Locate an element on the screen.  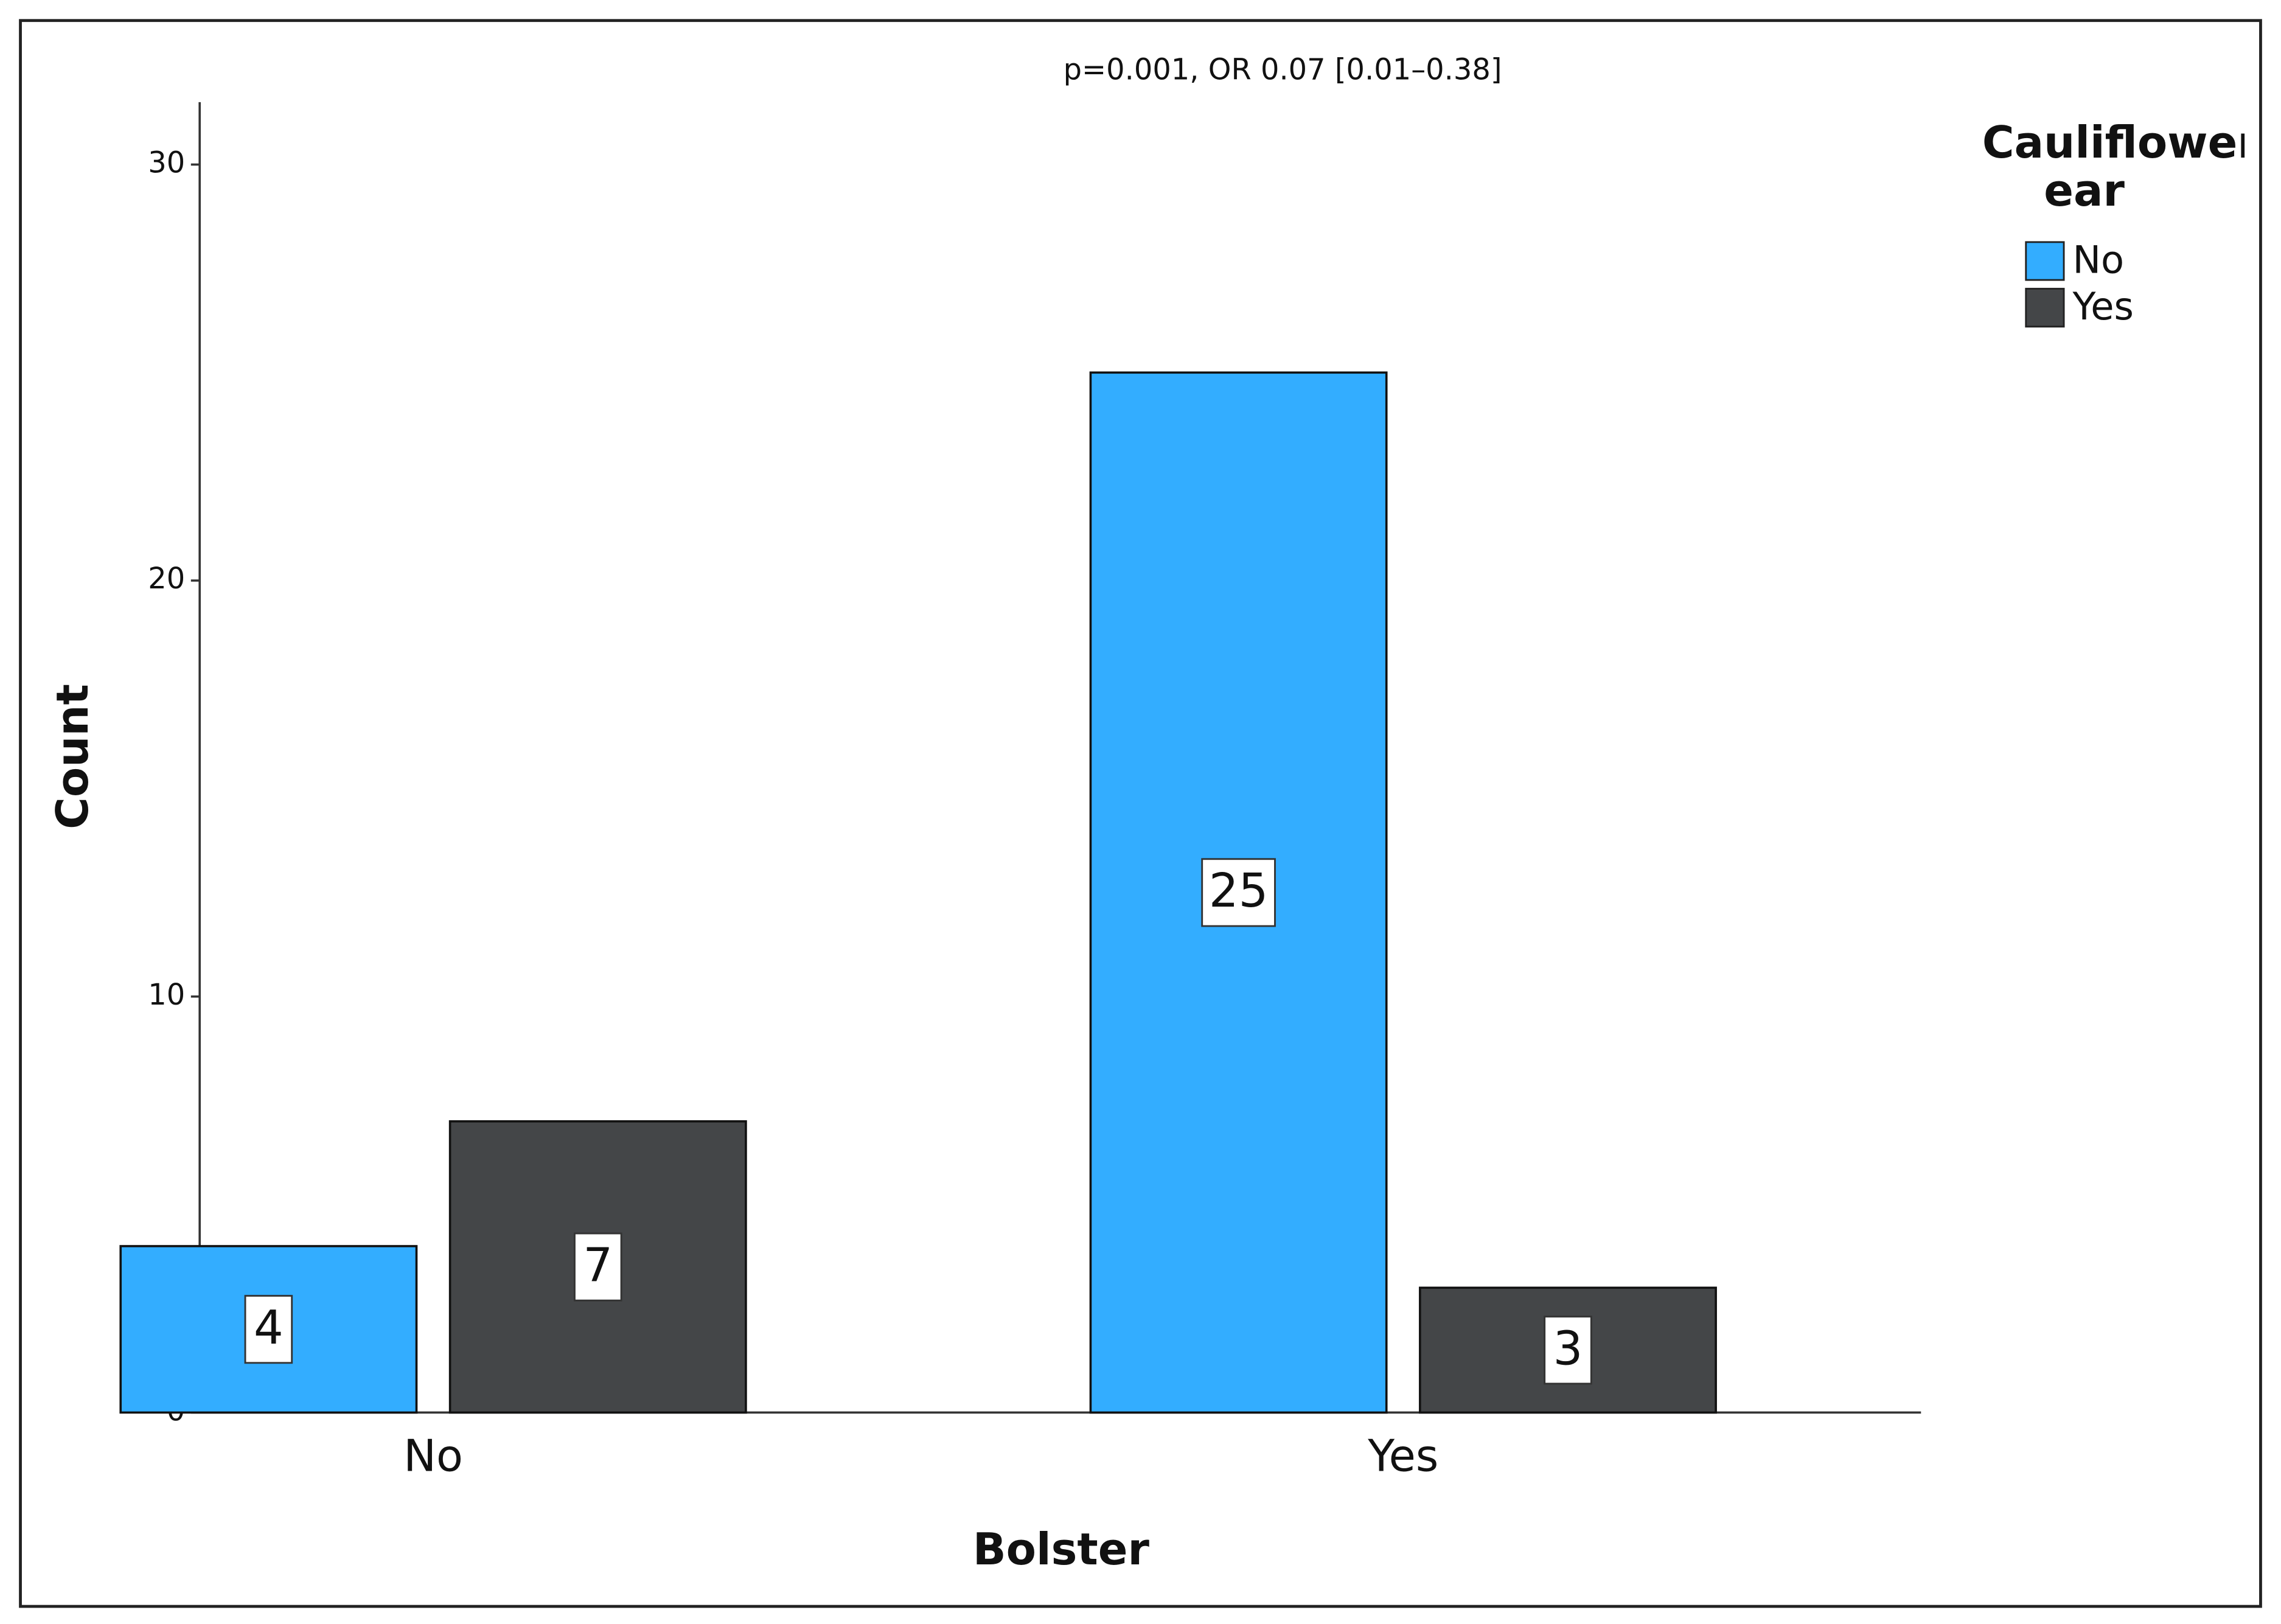
legend-title: Cauliflower ear is located at coordinates (2113, 168).